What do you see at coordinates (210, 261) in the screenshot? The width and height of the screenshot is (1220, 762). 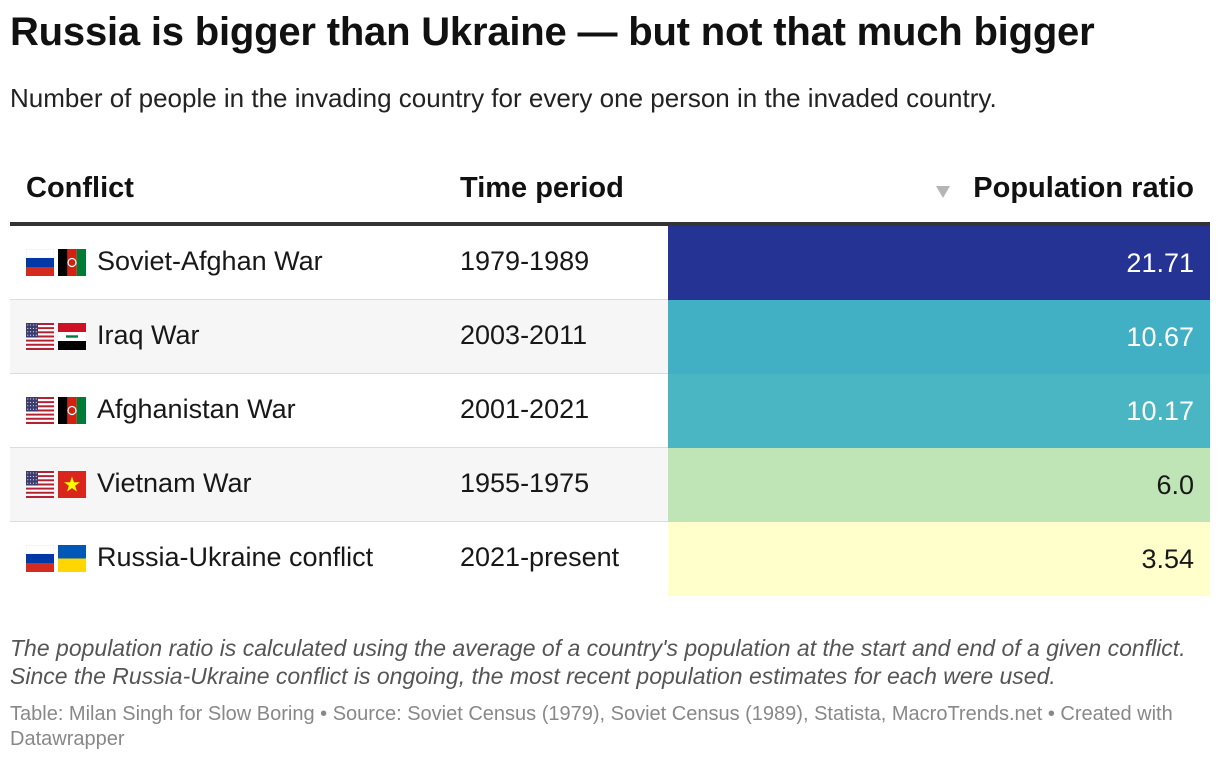 I see `conflict-cell: Soviet-Afghan War` at bounding box center [210, 261].